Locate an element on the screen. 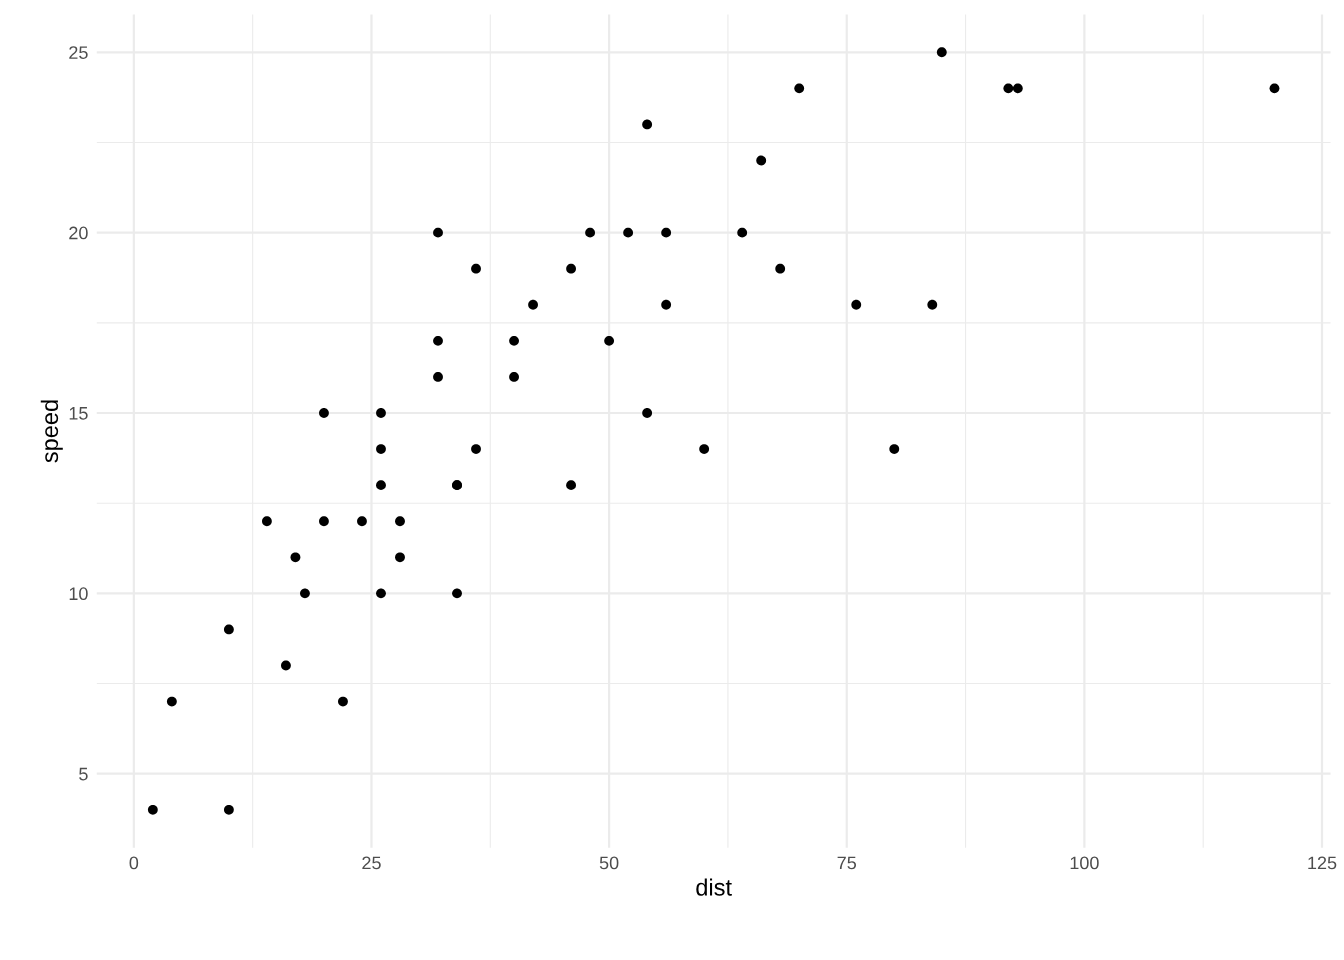 The width and height of the screenshot is (1344, 960). y-axis-title: speed is located at coordinates (51, 431).